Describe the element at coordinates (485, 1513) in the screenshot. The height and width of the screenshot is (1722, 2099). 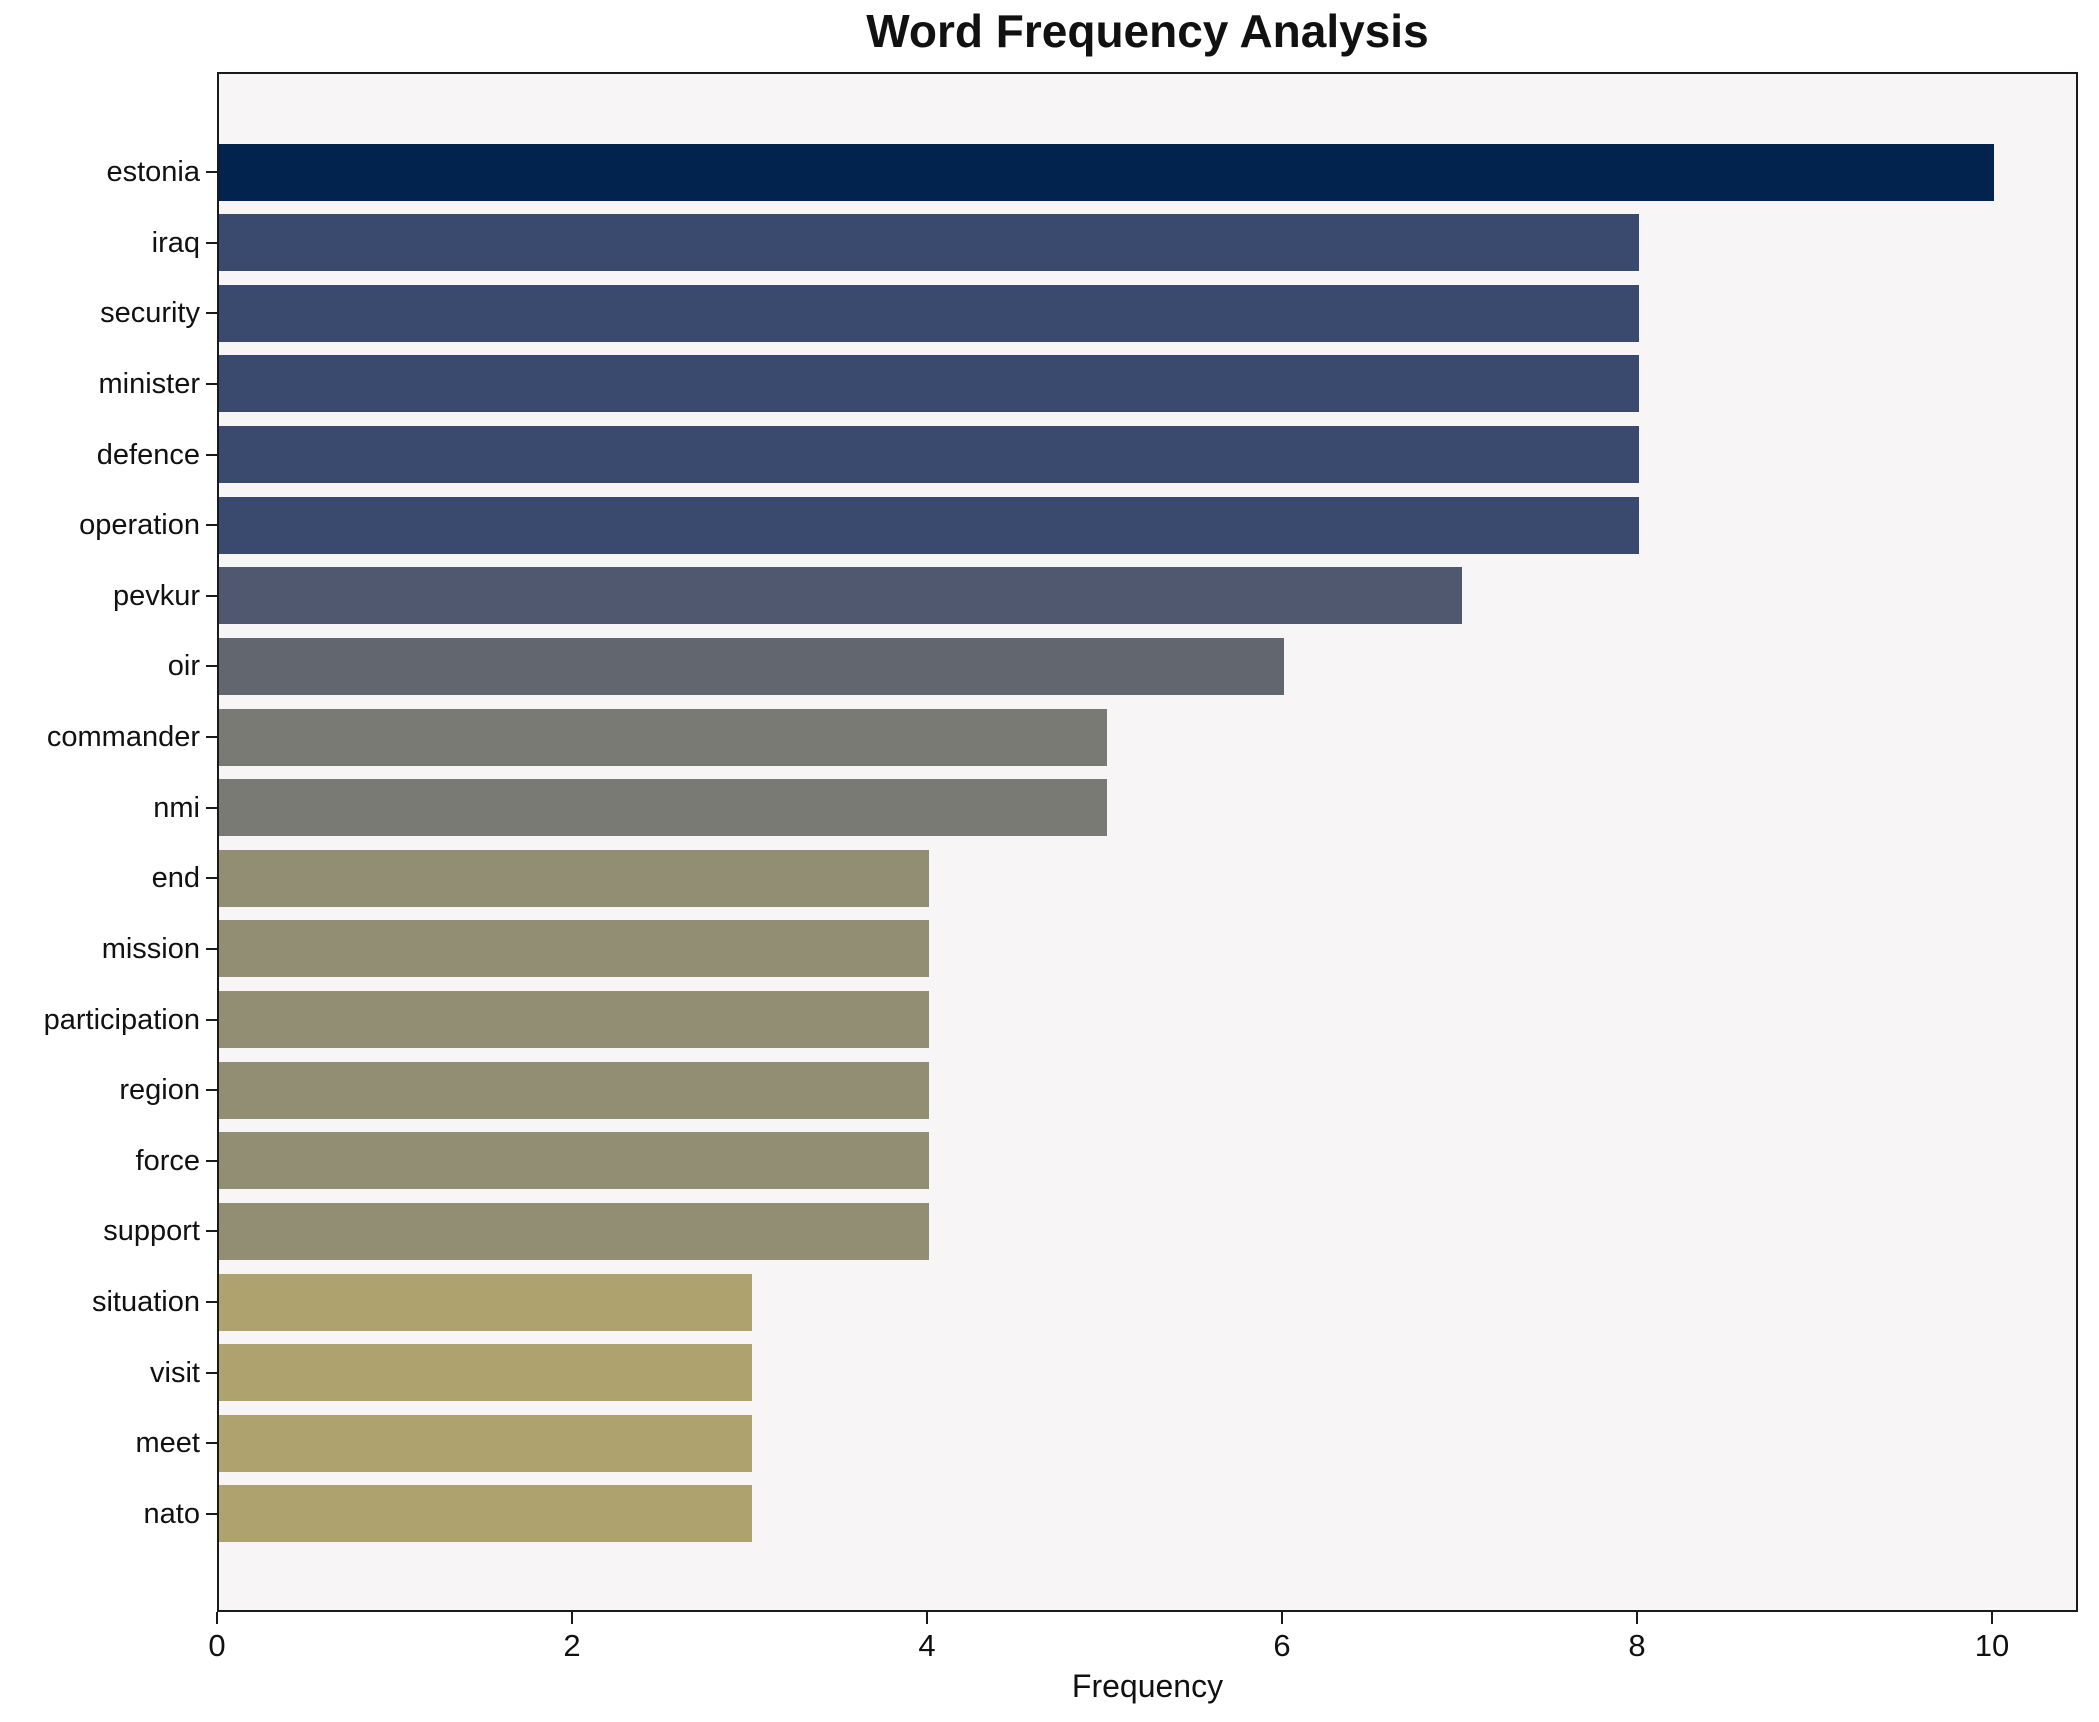
I see `bar-nato` at that location.